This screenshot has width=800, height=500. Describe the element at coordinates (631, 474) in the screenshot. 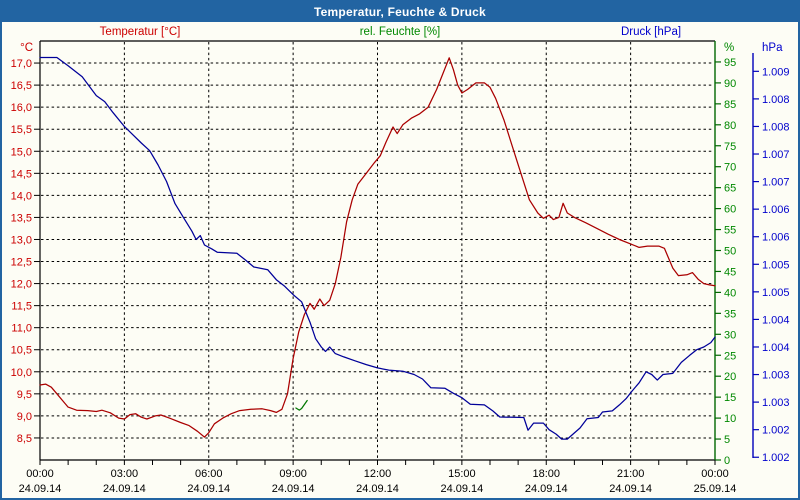

I see `time-label: 21:00` at that location.